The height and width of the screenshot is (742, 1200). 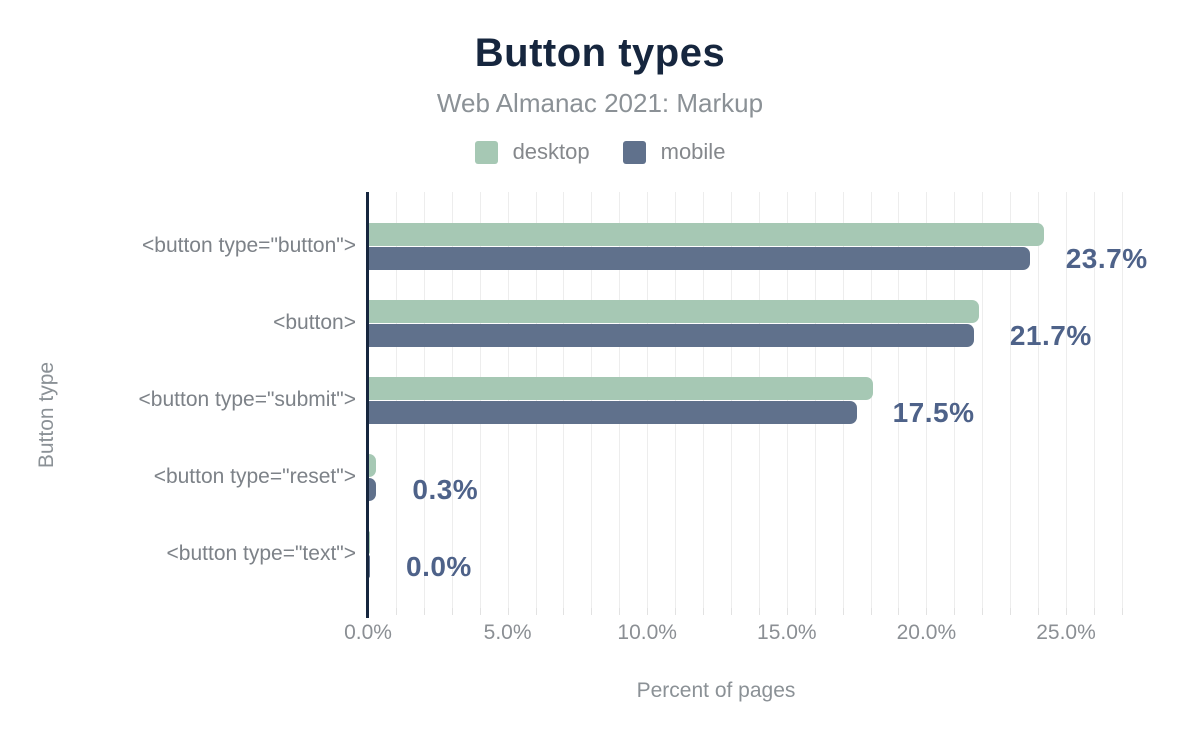 What do you see at coordinates (634, 152) in the screenshot?
I see `mobile-swatch-icon` at bounding box center [634, 152].